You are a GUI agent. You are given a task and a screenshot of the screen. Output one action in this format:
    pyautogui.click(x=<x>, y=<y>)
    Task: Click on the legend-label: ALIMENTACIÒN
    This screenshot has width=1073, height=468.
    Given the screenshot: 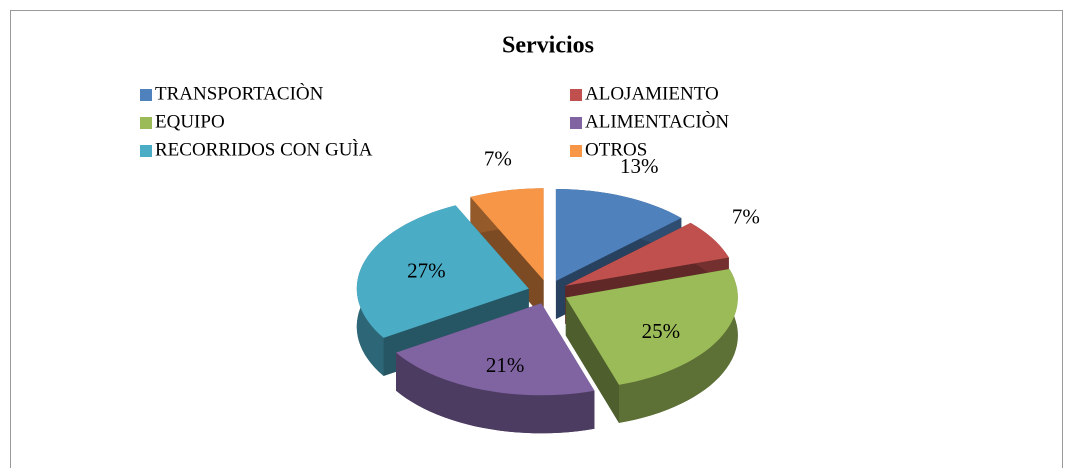 What is the action you would take?
    pyautogui.click(x=657, y=121)
    